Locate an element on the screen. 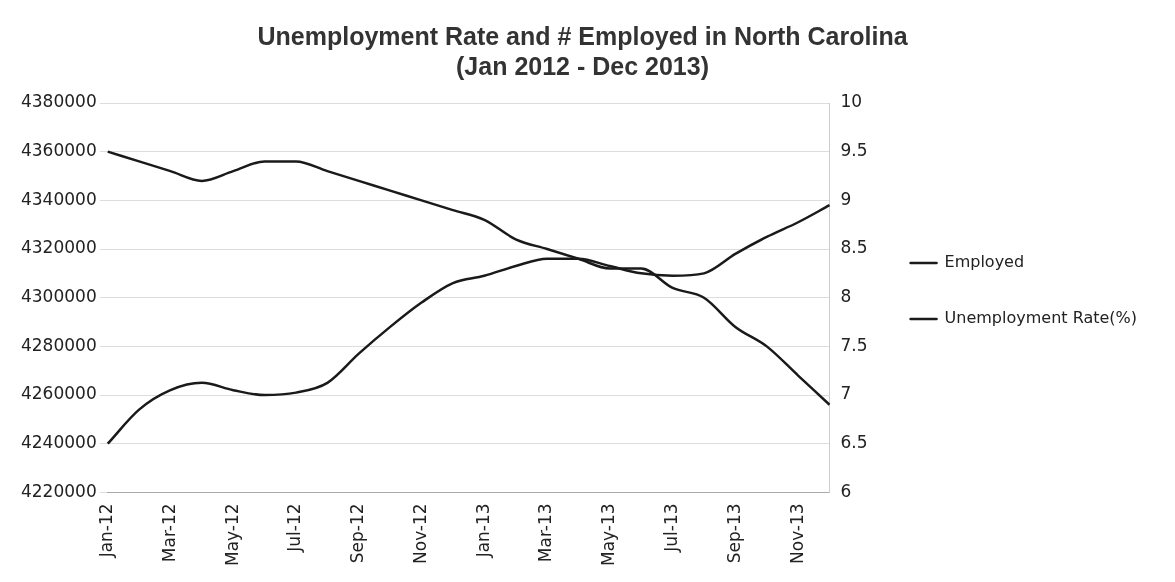 The width and height of the screenshot is (1175, 582). y-tick-label: 4300000 is located at coordinates (58, 296).